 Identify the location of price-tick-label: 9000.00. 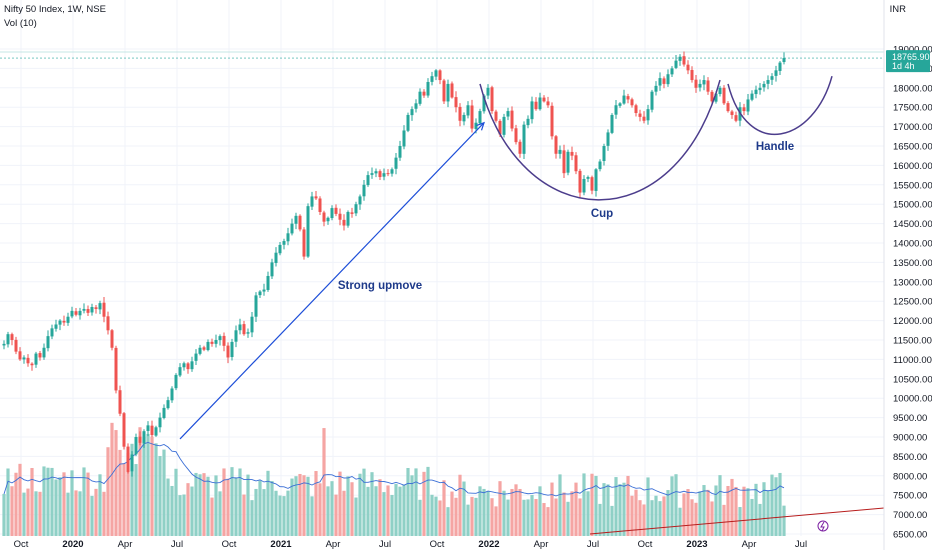
(910, 438).